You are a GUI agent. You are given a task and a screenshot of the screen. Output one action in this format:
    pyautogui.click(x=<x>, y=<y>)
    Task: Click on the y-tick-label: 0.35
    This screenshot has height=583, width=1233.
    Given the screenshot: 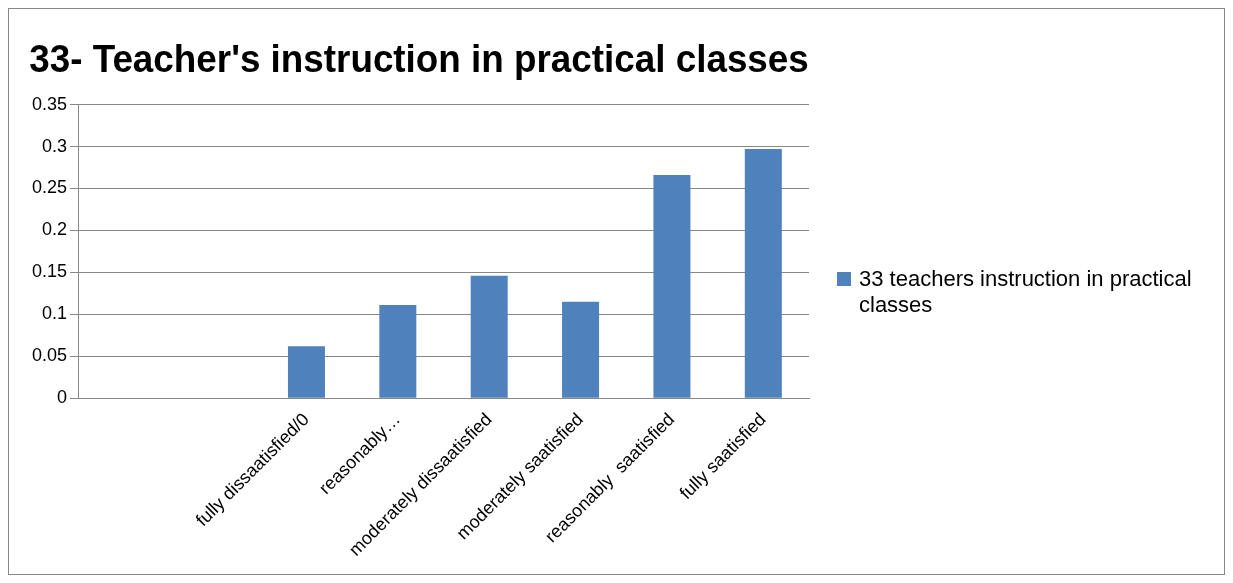 What is the action you would take?
    pyautogui.click(x=49, y=103)
    